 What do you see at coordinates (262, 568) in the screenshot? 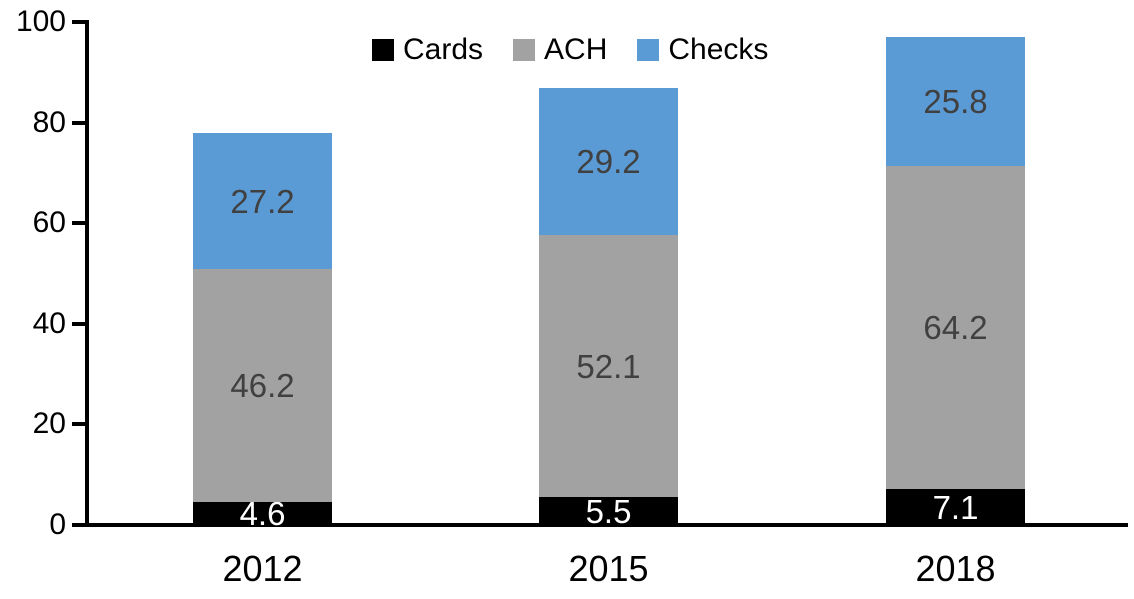
I see `x-tick-label: 2012` at bounding box center [262, 568].